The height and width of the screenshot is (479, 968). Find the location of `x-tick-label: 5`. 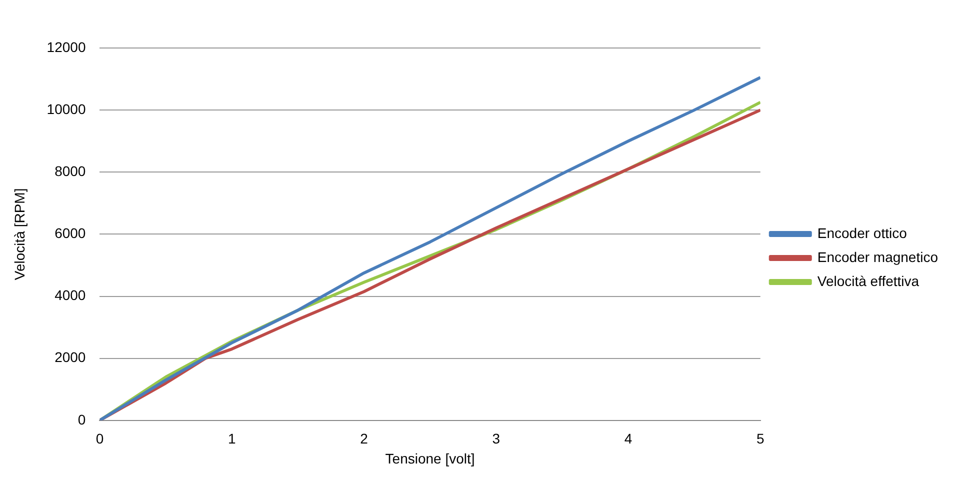

x-tick-label: 5 is located at coordinates (760, 438).